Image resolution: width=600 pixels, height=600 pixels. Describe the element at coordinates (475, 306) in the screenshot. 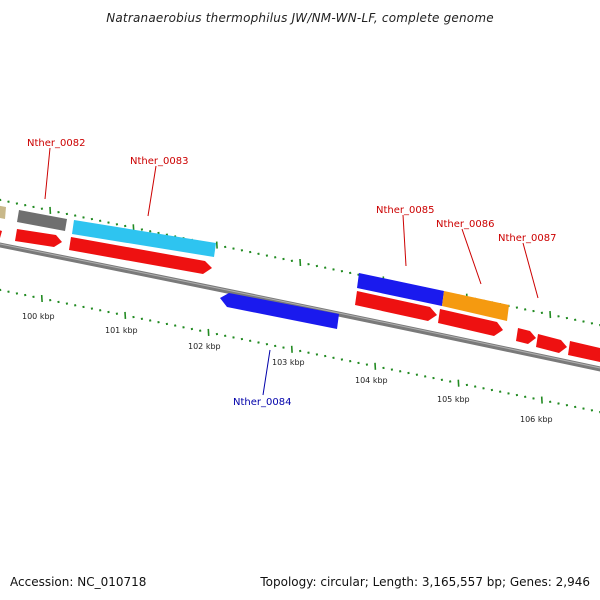

I see `orange-feature` at that location.